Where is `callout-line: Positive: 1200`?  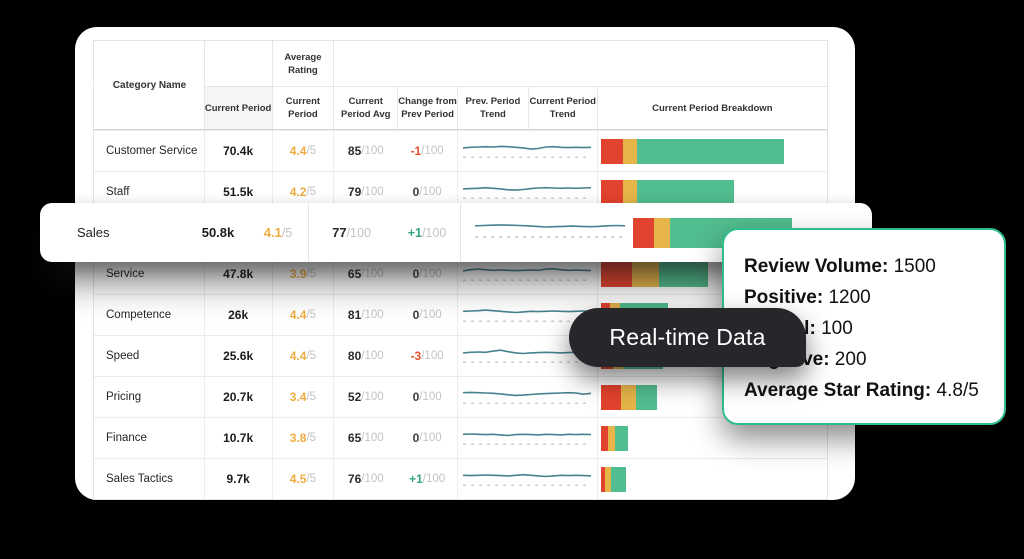 callout-line: Positive: 1200 is located at coordinates (807, 297).